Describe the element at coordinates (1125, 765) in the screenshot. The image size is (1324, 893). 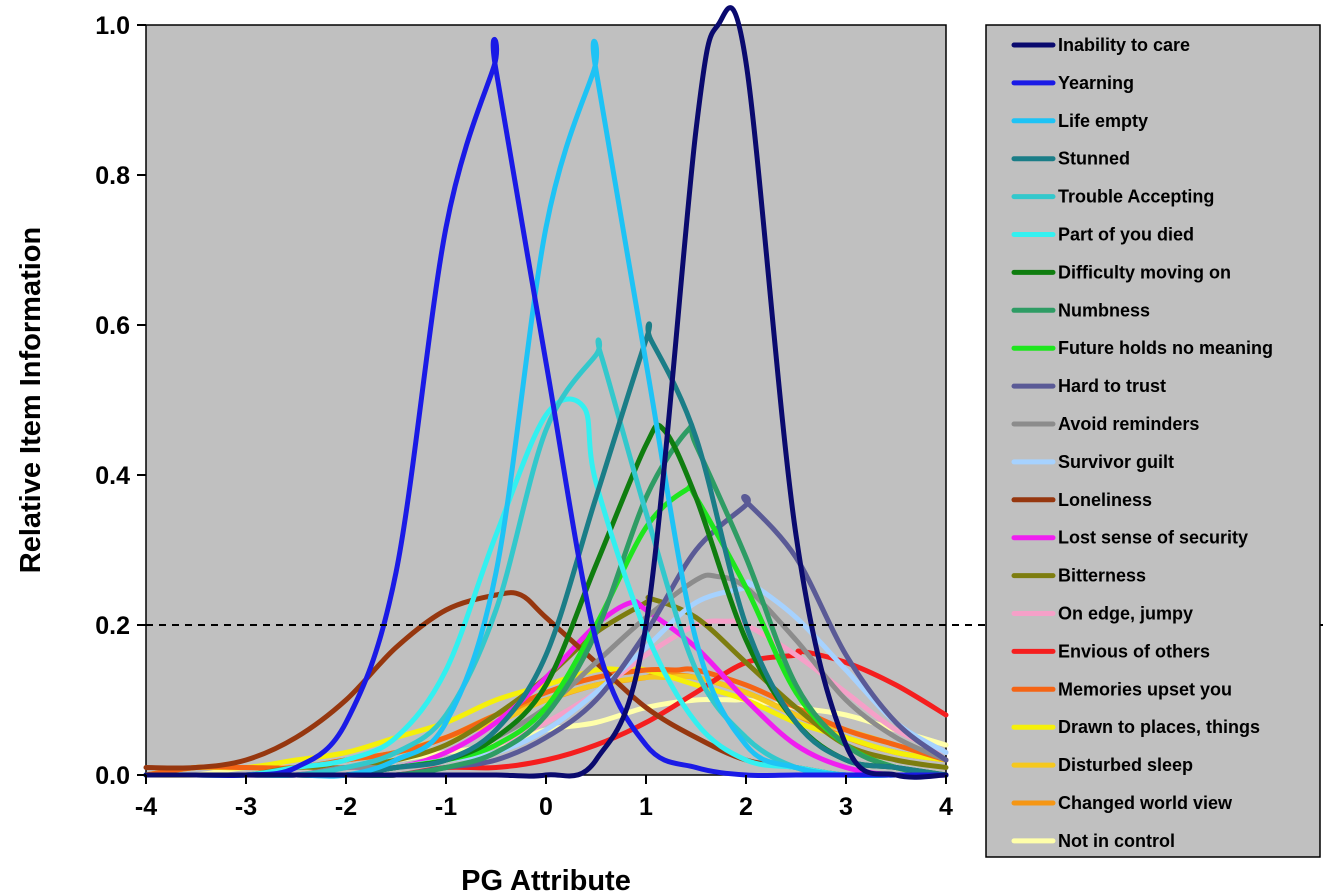
I see `legend-label: Disturbed sleep` at that location.